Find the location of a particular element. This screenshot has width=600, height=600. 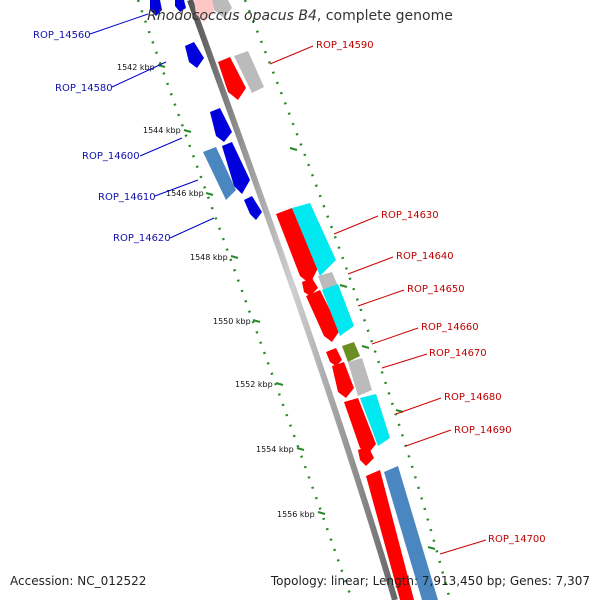

gene-label-rop-14660: ROP_14660 is located at coordinates (450, 327).